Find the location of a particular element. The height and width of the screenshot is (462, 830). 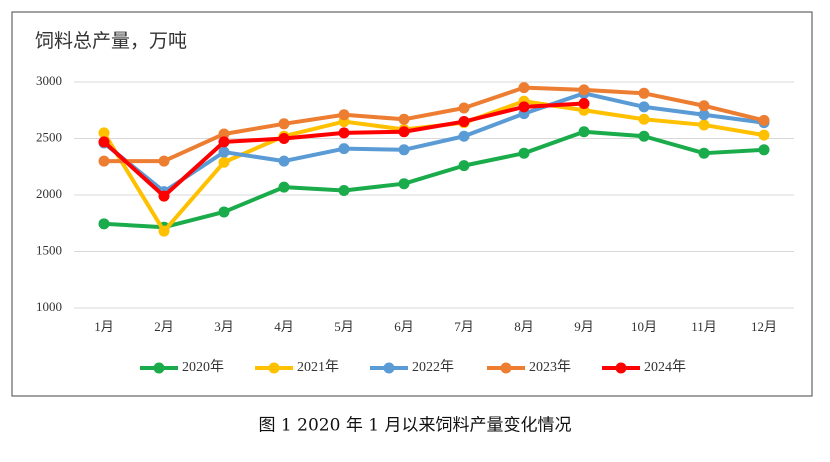

legend-label: 2022年 is located at coordinates (433, 367).